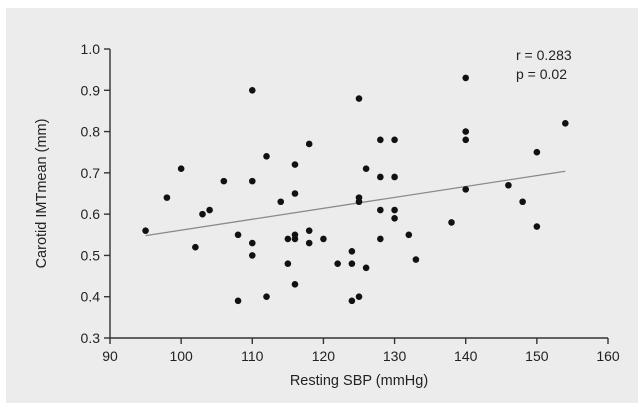 The width and height of the screenshot is (644, 411). Describe the element at coordinates (91, 173) in the screenshot. I see `y-tick-label: 0.7` at that location.